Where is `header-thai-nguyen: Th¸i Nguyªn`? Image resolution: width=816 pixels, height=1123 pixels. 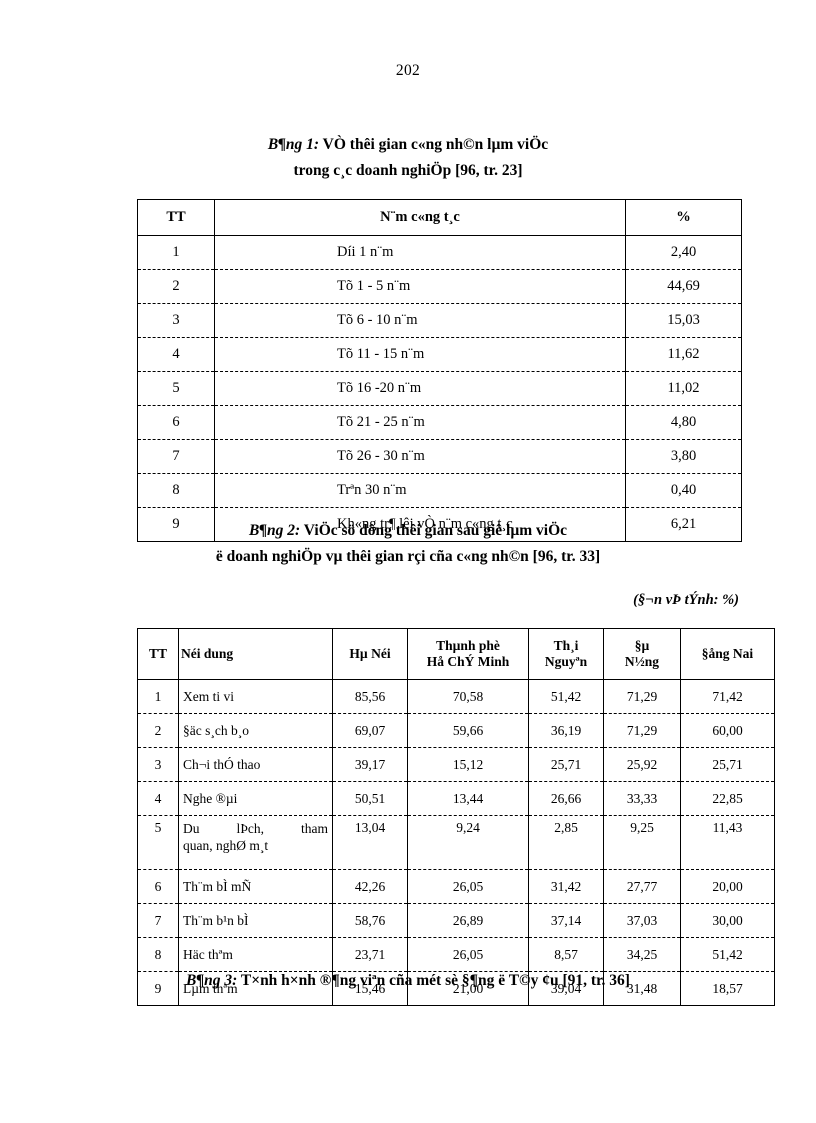 header-thai-nguyen: Th¸i Nguyªn is located at coordinates (566, 654).